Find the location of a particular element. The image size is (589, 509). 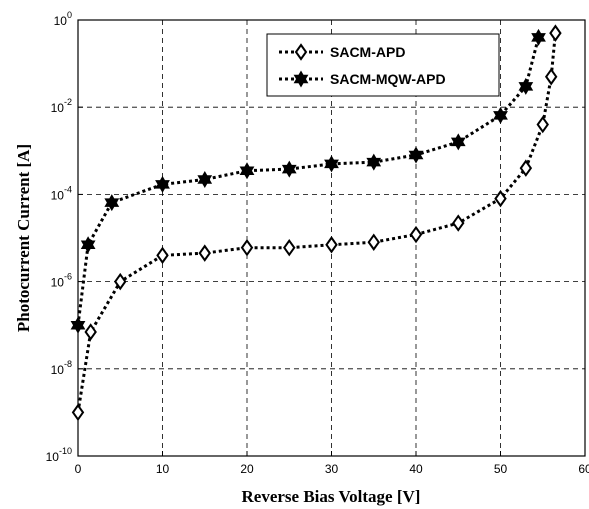

y-axis-title: Photocurrent Current [A] is located at coordinates (23, 238).